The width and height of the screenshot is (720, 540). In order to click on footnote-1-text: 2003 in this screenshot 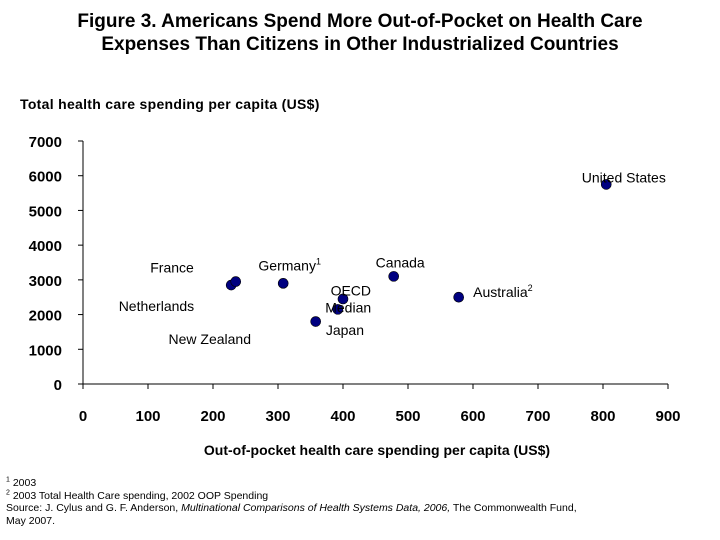, I will do `click(24, 483)`.